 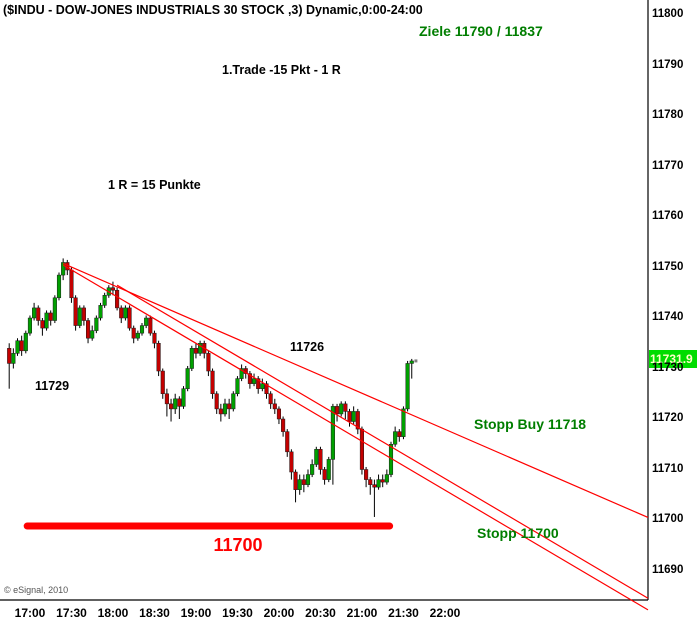 I want to click on swing-low-label: 11729, so click(x=52, y=386).